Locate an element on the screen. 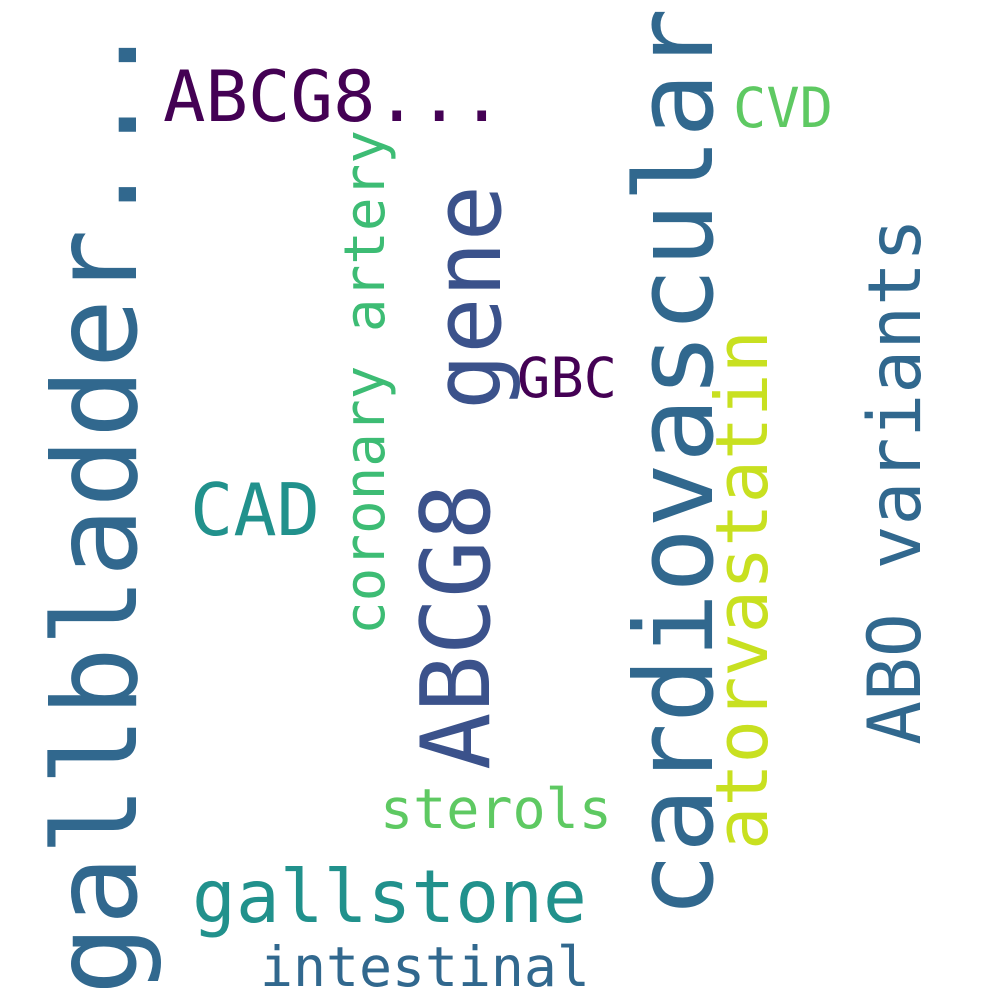  word-abo-variants: ABO variants is located at coordinates (895, 481).